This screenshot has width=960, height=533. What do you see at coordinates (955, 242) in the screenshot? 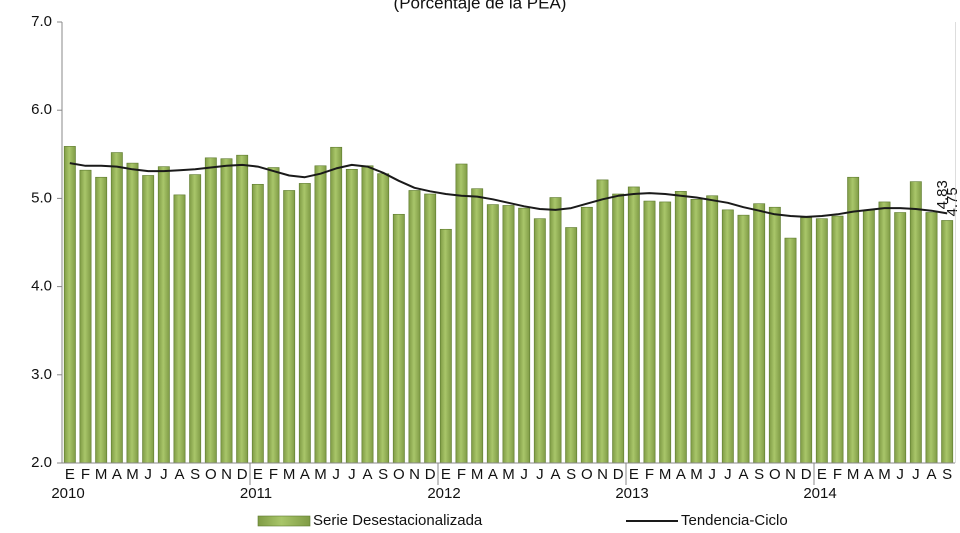
I see `plot-border-right` at bounding box center [955, 242].